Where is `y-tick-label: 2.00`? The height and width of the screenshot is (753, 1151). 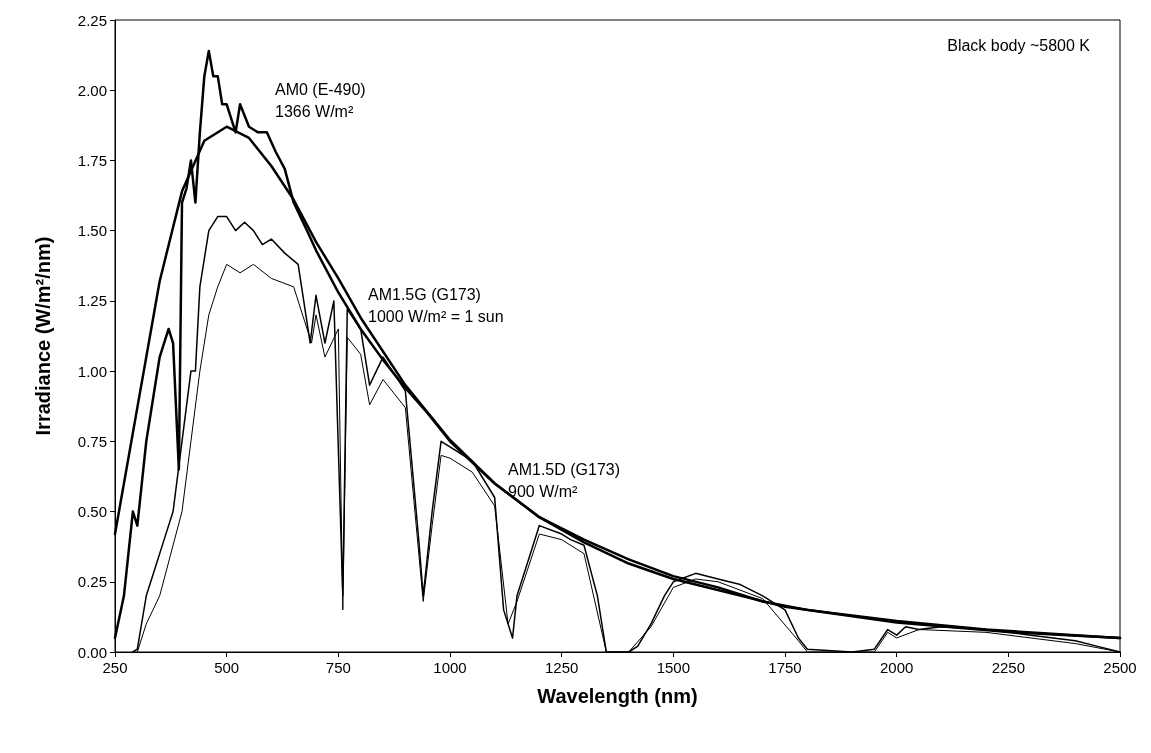 y-tick-label: 2.00 is located at coordinates (92, 90).